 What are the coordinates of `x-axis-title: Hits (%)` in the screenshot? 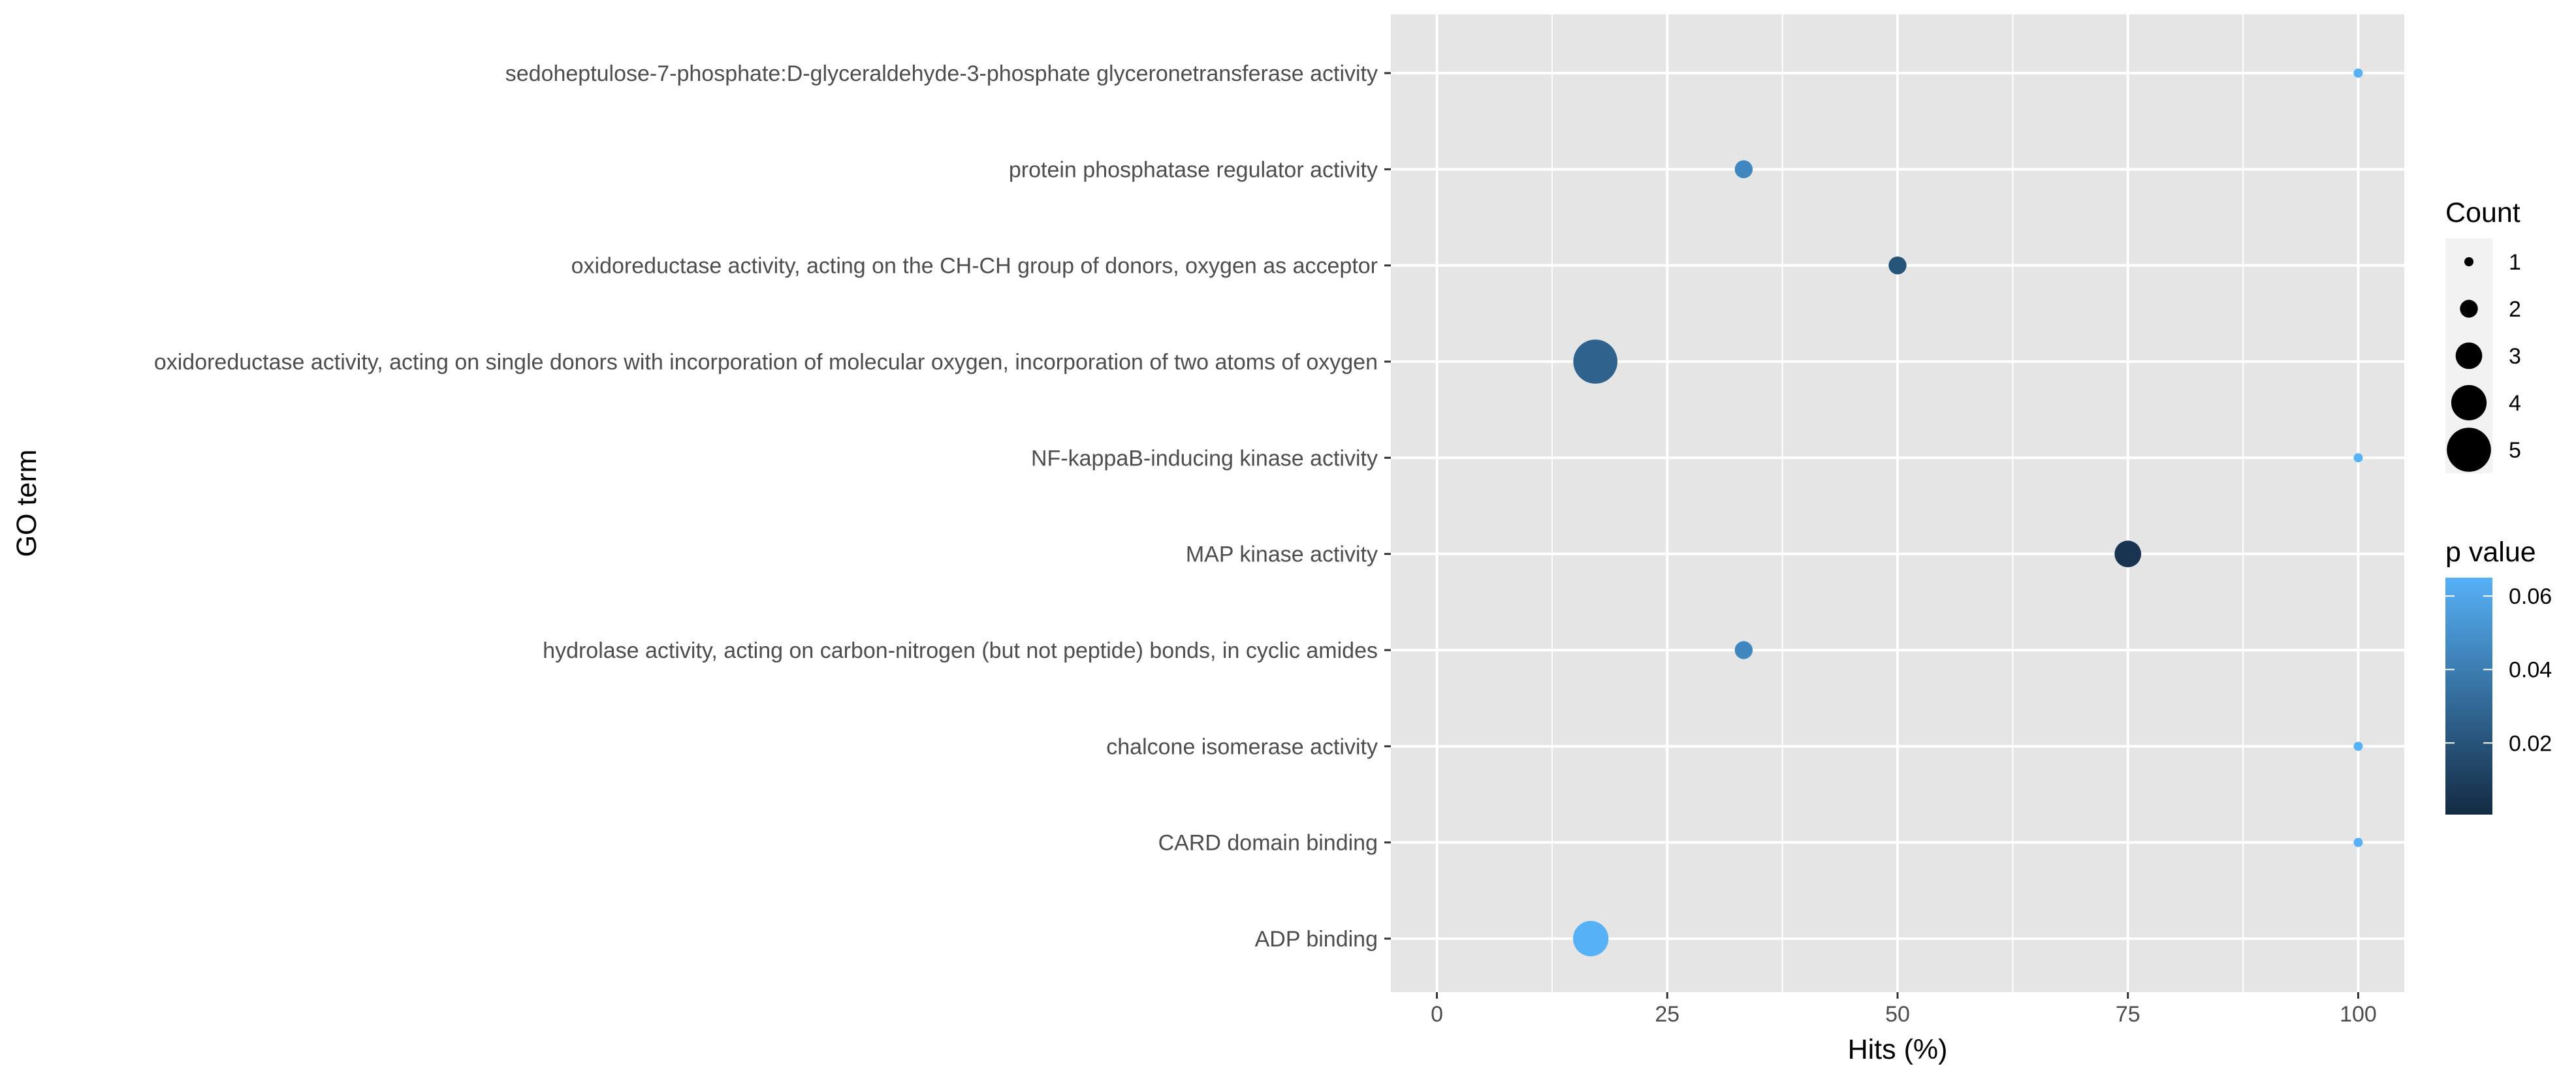 It's located at (1898, 1049).